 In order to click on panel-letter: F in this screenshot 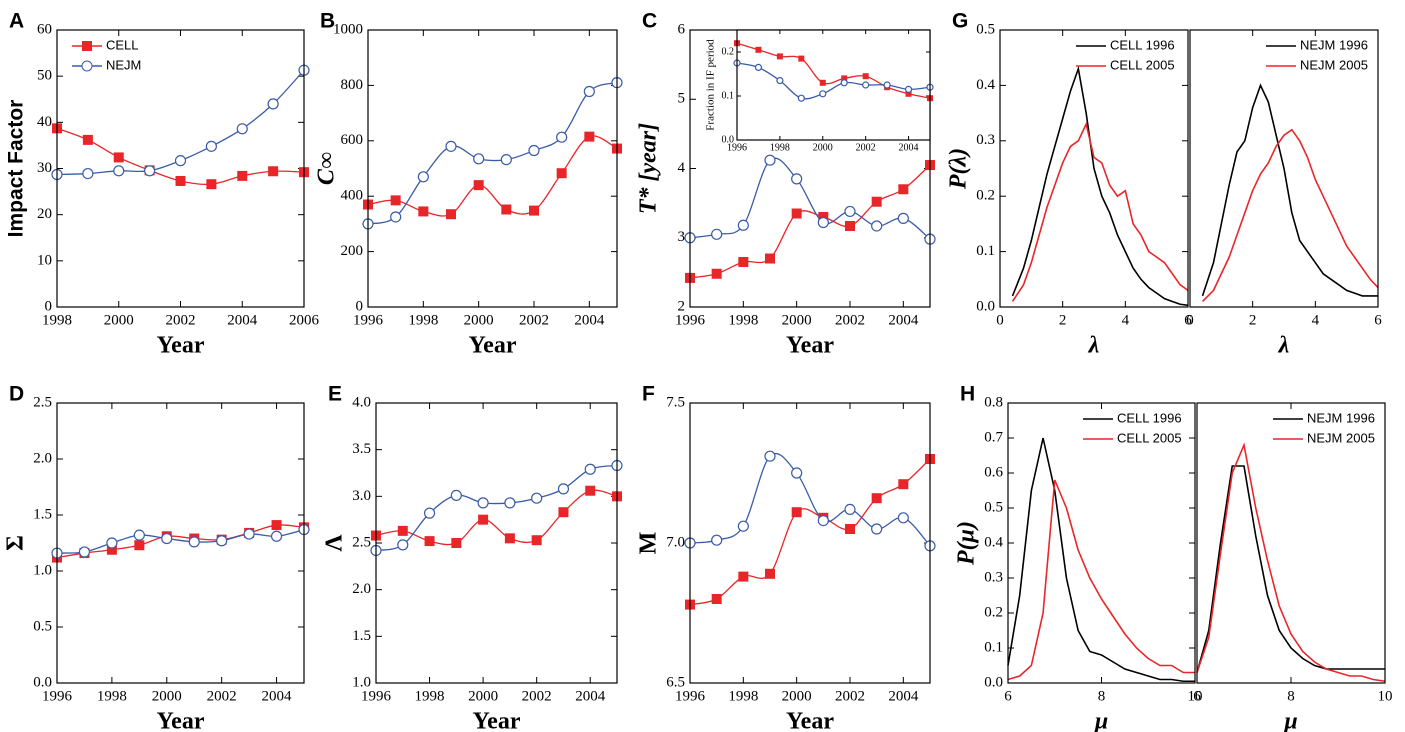, I will do `click(648, 394)`.